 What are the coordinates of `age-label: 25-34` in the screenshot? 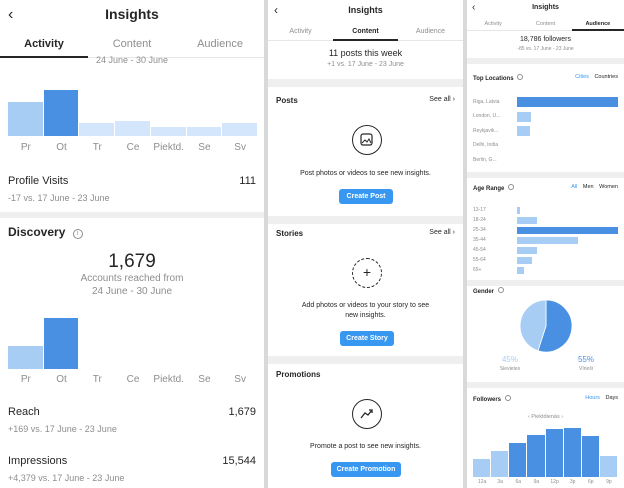 It's located at (479, 230).